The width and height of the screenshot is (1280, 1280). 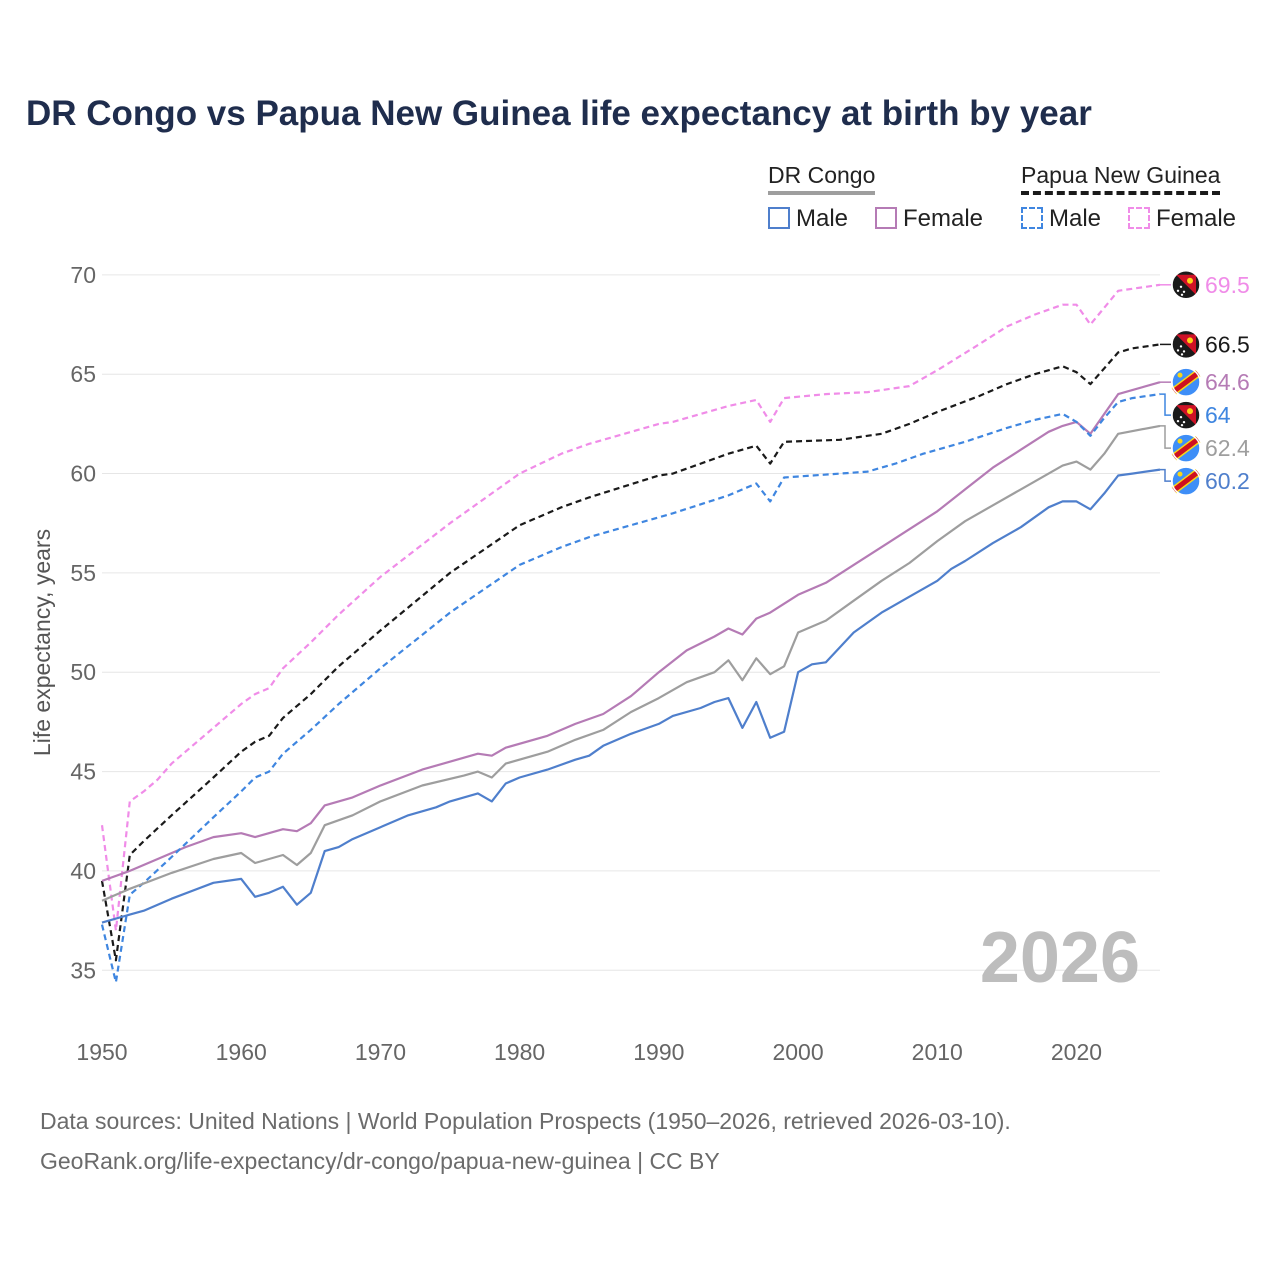 I want to click on y-tick-label: 70, so click(x=83, y=275).